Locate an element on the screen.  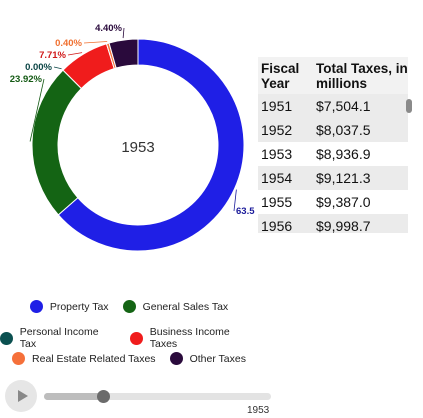
cell-total: $9,387.0 is located at coordinates (360, 202).